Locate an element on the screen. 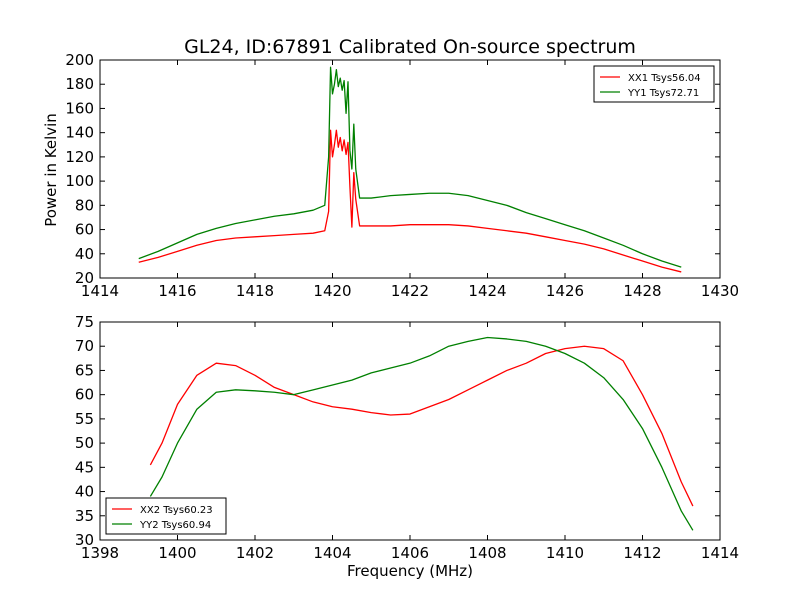  bottom-x-tick-label: 1400 is located at coordinates (177, 553).